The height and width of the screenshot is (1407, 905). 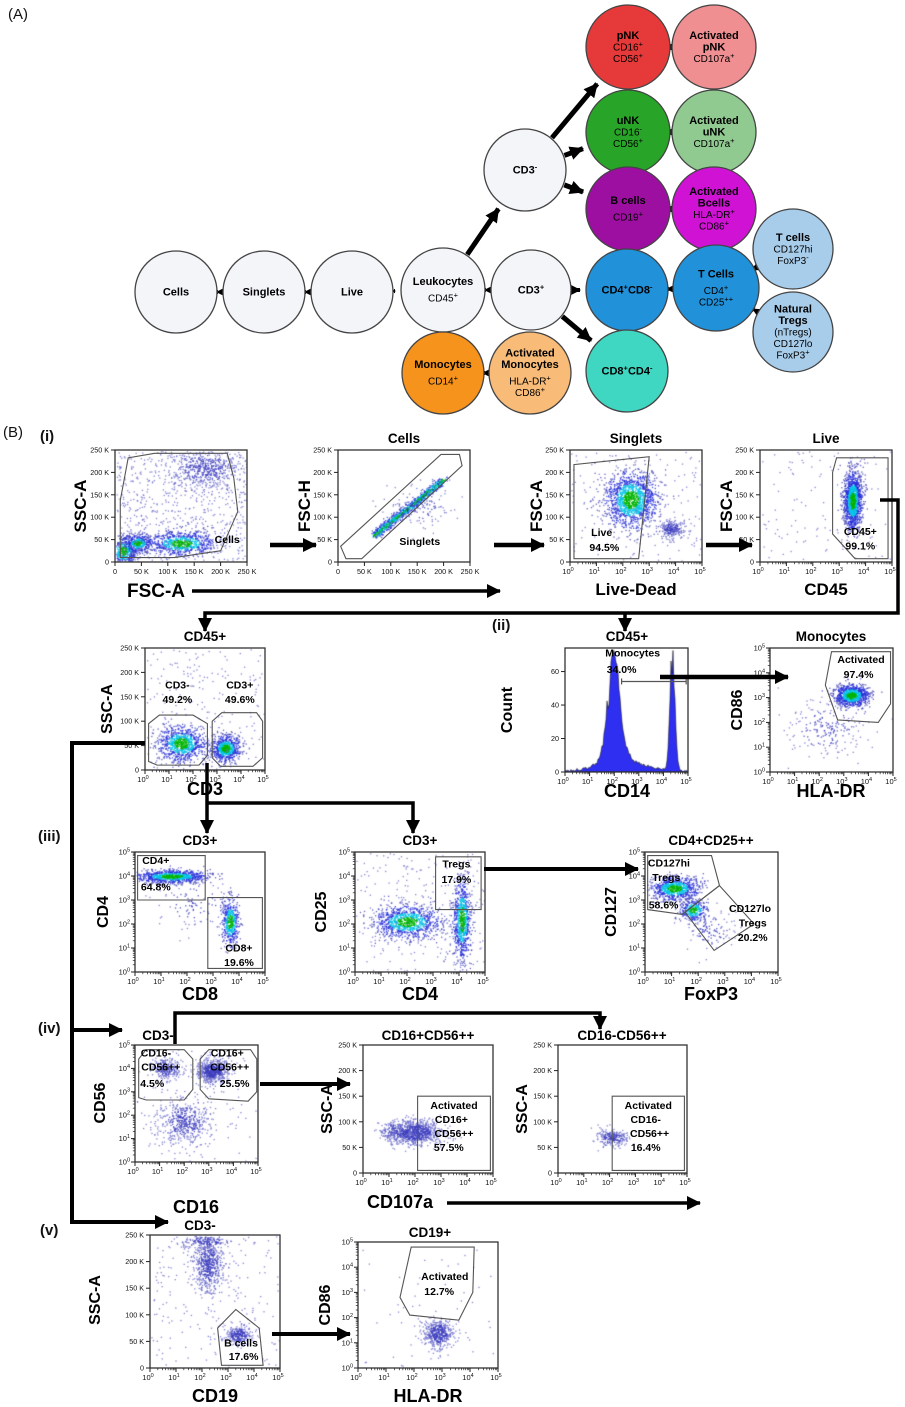 What do you see at coordinates (530, 381) in the screenshot?
I see `svg-text: HLA-DR+` at bounding box center [530, 381].